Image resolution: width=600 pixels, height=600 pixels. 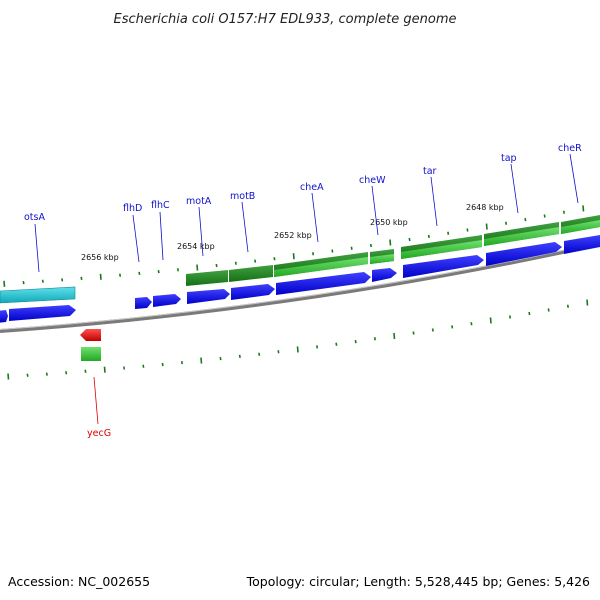 I want to click on yecG-leader, so click(x=96, y=400).